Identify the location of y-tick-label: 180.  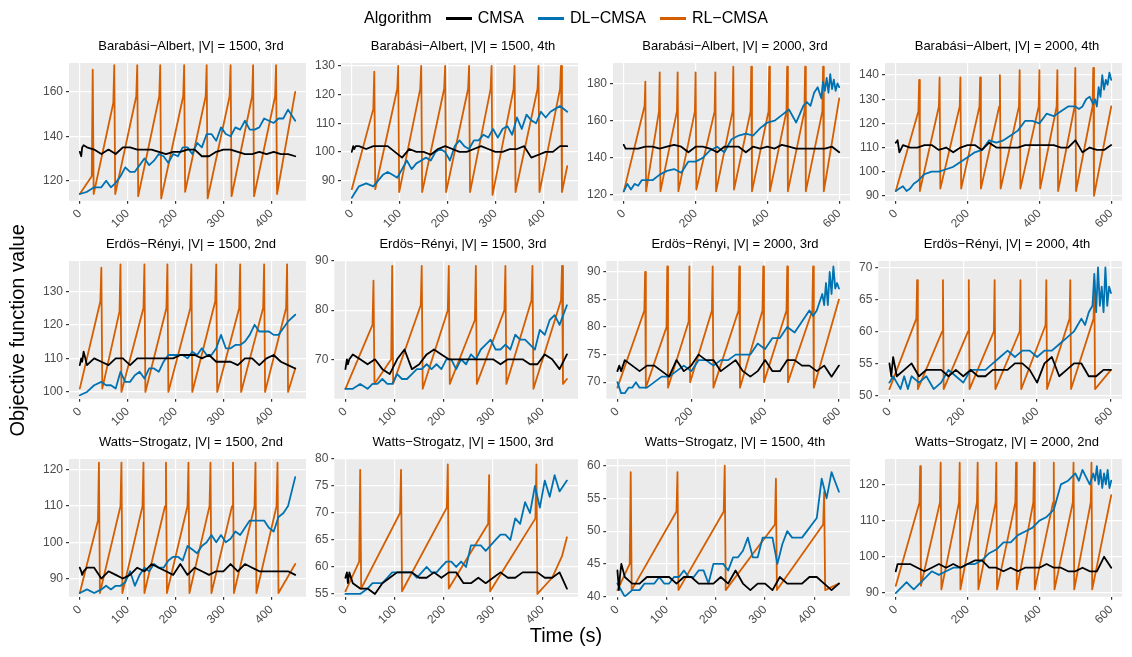
(597, 82).